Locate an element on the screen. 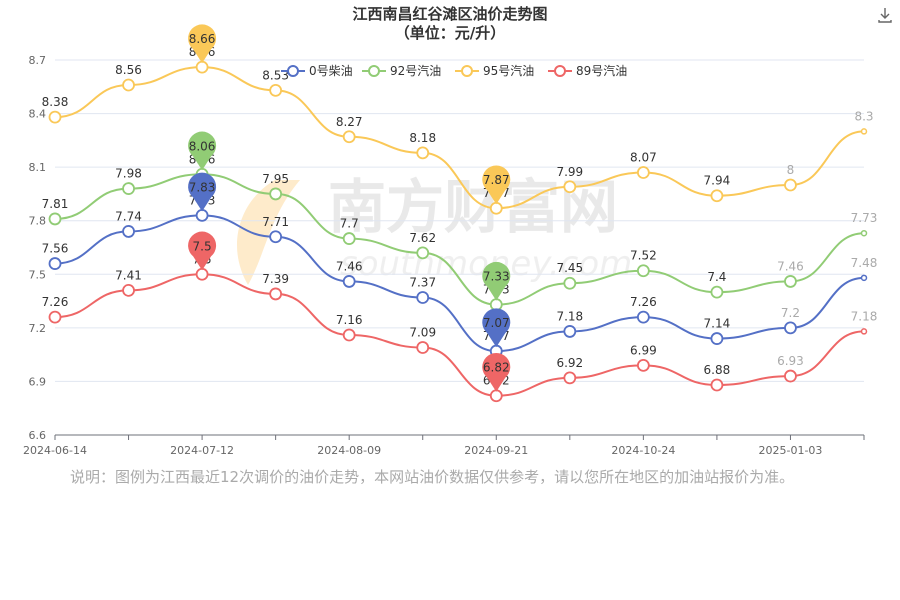 Image resolution: width=900 pixels, height=600 pixels. pin-label: 7.83 is located at coordinates (202, 187).